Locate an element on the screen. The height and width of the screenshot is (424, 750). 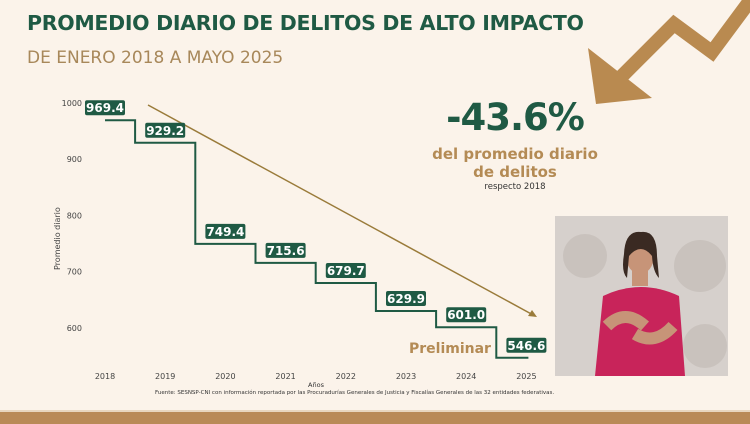
percent-change: -43.6% is located at coordinates (515, 117).